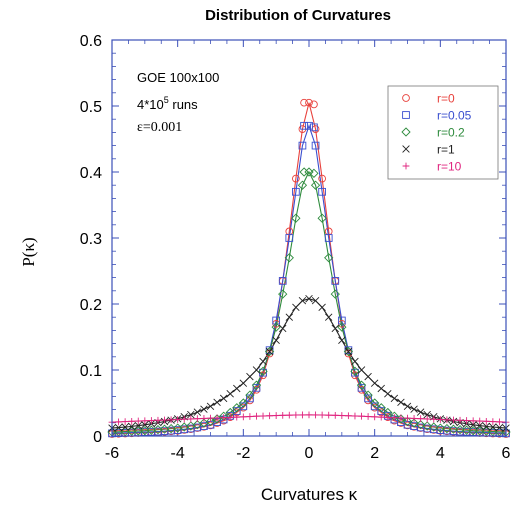 The width and height of the screenshot is (523, 510). I want to click on y-tick-label: 0.1, so click(91, 371).